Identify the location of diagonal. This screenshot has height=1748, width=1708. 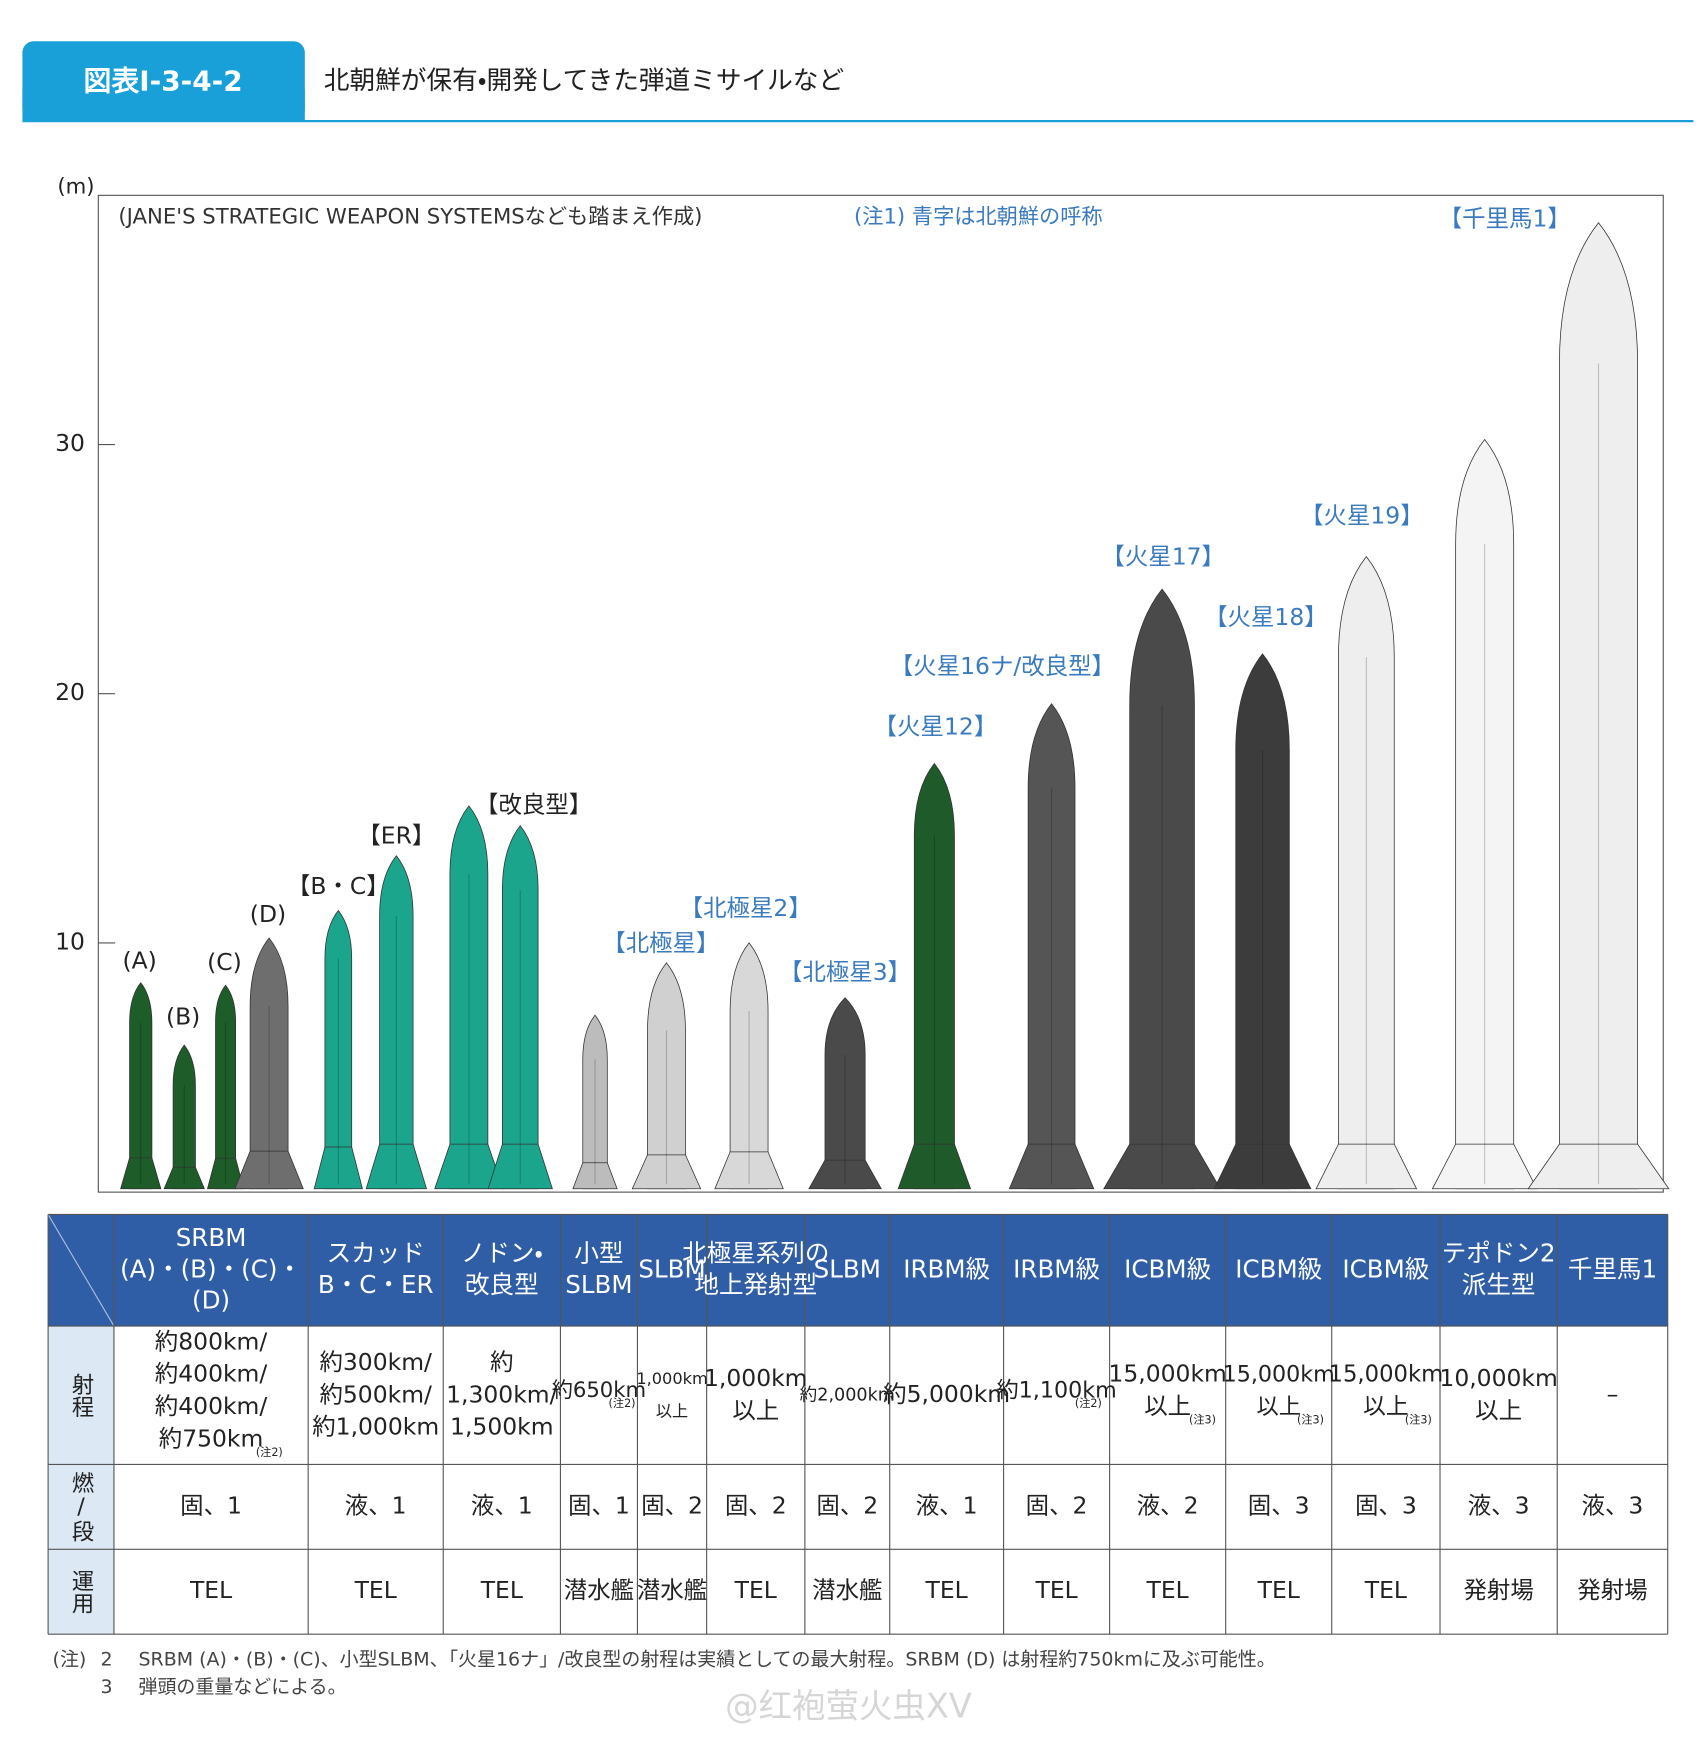
(81, 1270).